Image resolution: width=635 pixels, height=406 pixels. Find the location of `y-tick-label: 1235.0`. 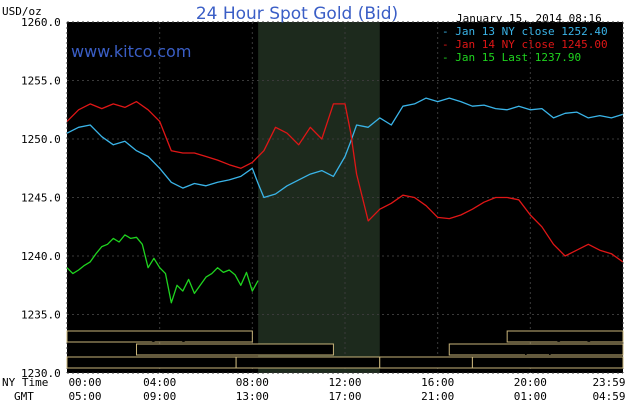

y-tick-label: 1235.0 is located at coordinates (41, 315).